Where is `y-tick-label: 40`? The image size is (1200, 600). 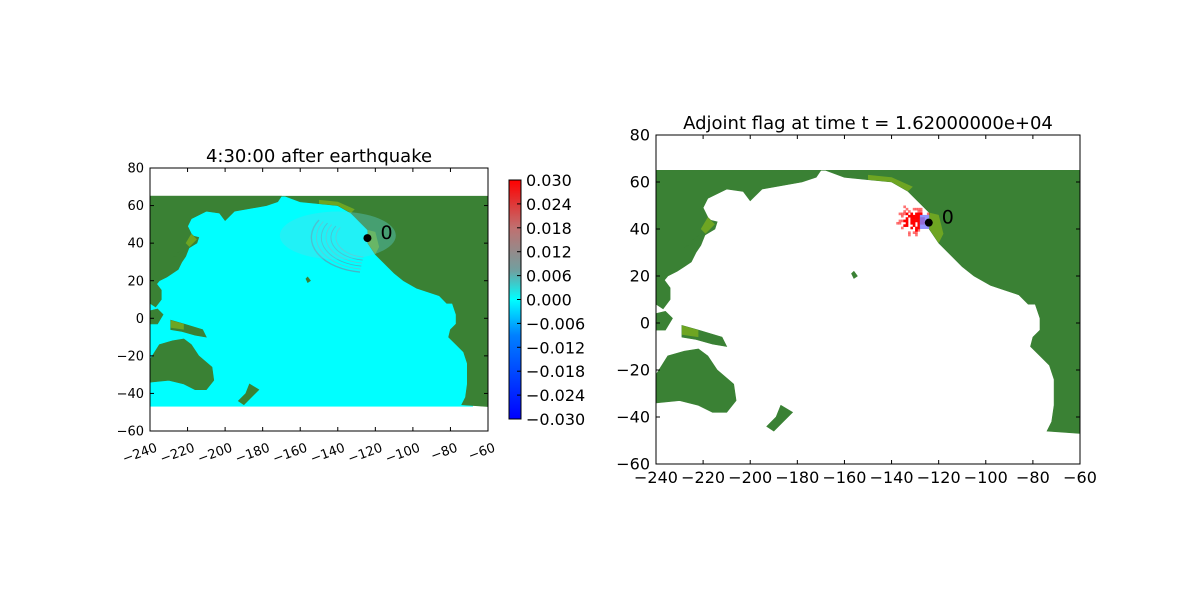
y-tick-label: 40 is located at coordinates (640, 229).